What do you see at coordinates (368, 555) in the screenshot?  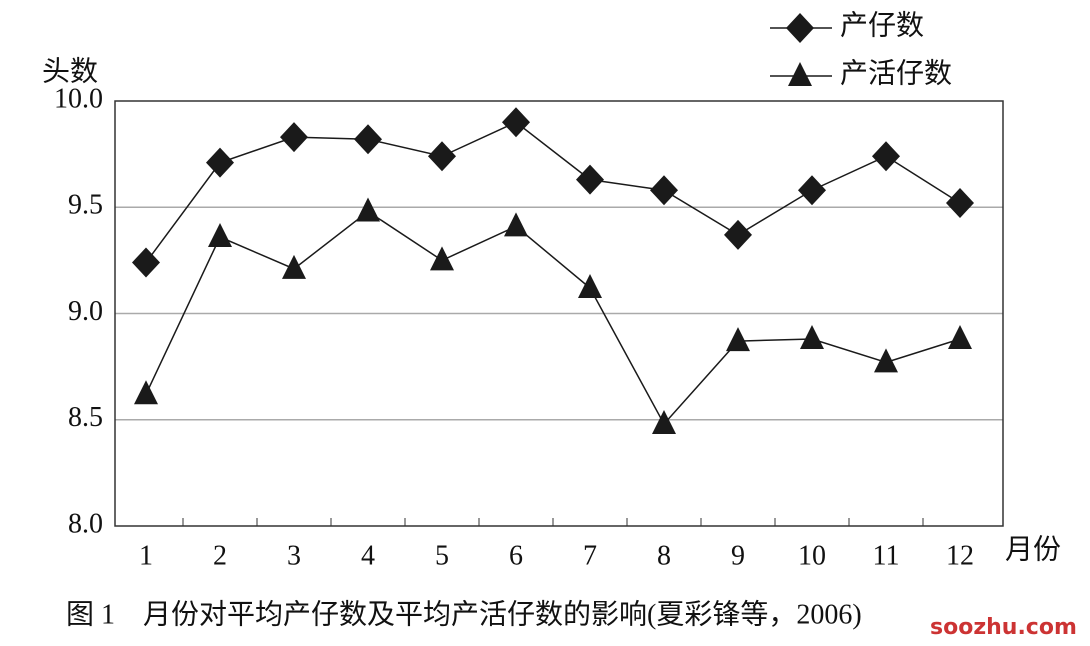 I see `x-tick-label: 4` at bounding box center [368, 555].